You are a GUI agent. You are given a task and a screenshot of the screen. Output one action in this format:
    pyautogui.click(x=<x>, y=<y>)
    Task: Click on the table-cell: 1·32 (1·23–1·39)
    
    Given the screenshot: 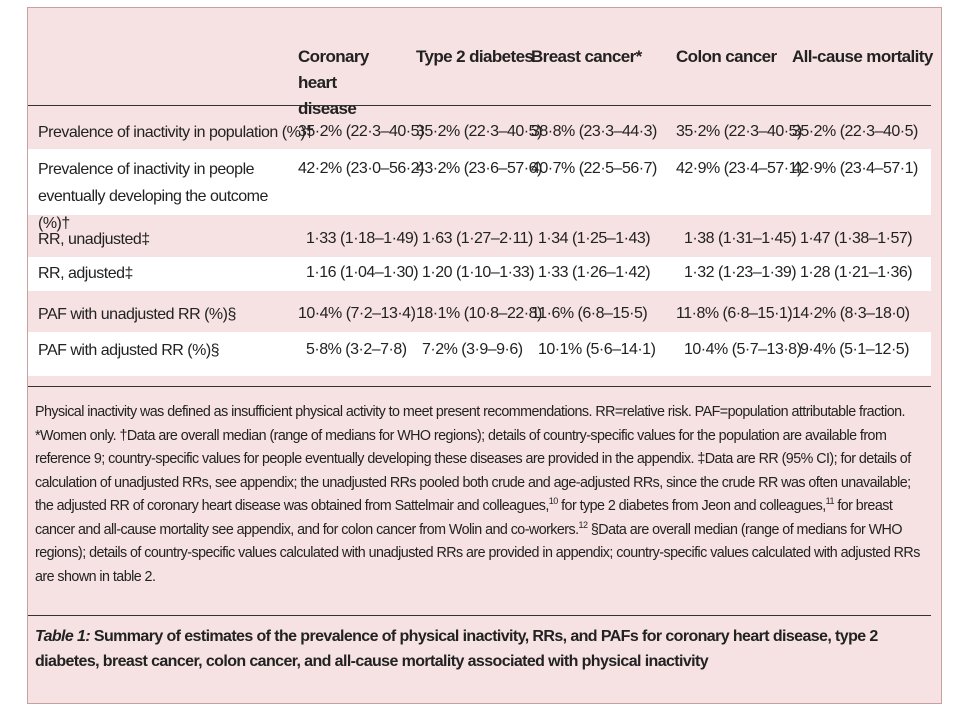 What is the action you would take?
    pyautogui.click(x=740, y=272)
    